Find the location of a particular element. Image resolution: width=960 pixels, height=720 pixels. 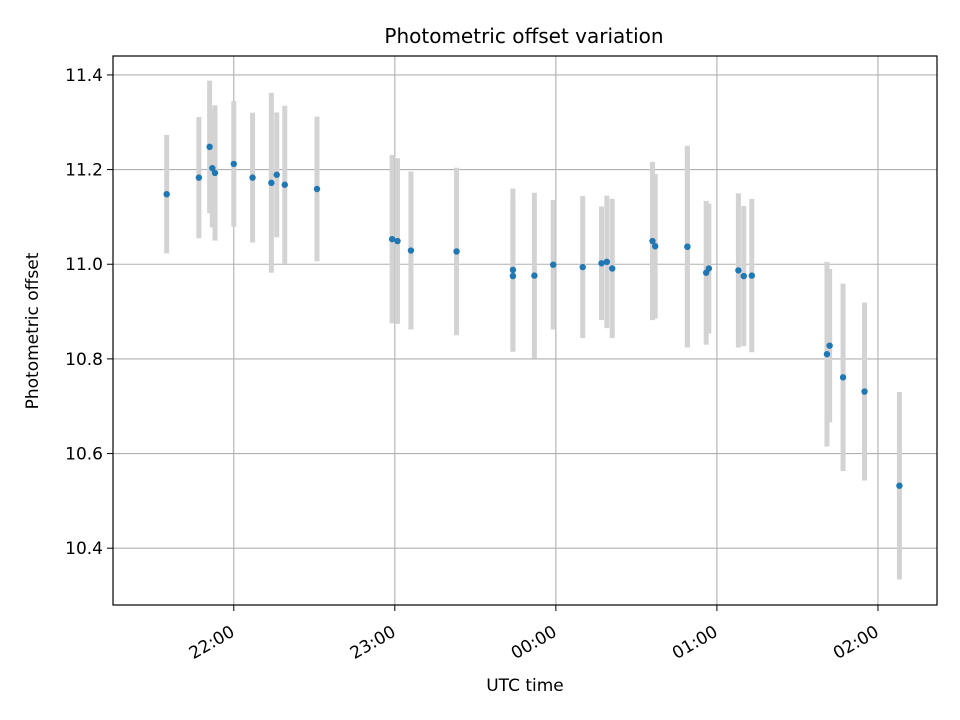

y-tick-label: 11.4 is located at coordinates (84, 76).